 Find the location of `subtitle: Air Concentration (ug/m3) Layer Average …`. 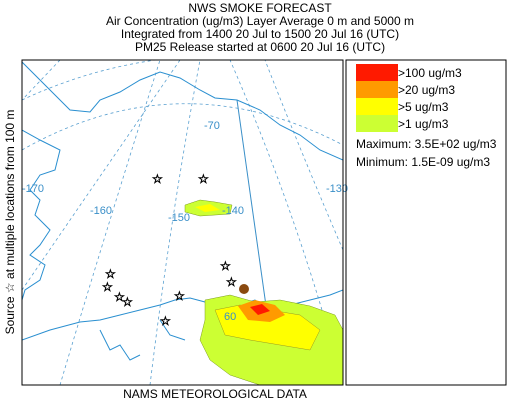

subtitle: Air Concentration (ug/m3) Layer Average … is located at coordinates (260, 21).